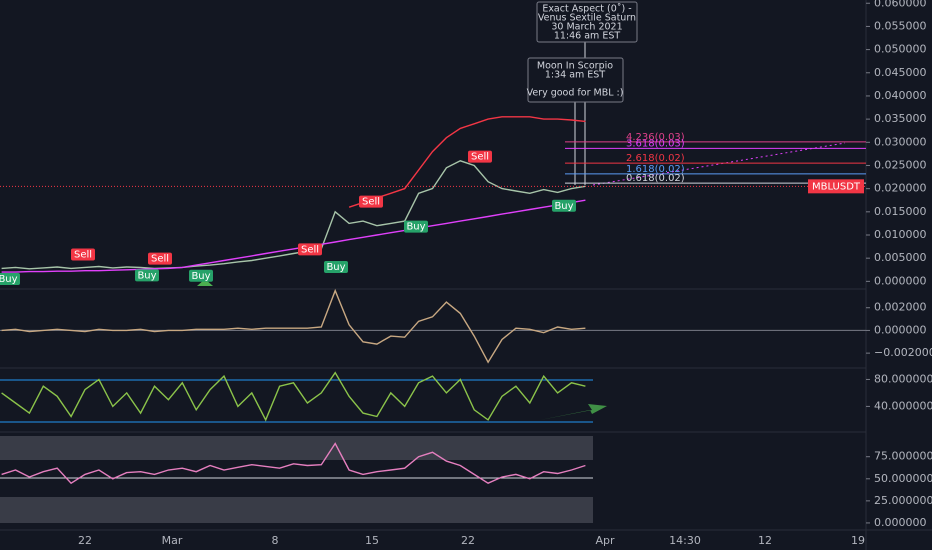  Describe the element at coordinates (900, 234) in the screenshot. I see `y-tick-label: 0.010000` at that location.